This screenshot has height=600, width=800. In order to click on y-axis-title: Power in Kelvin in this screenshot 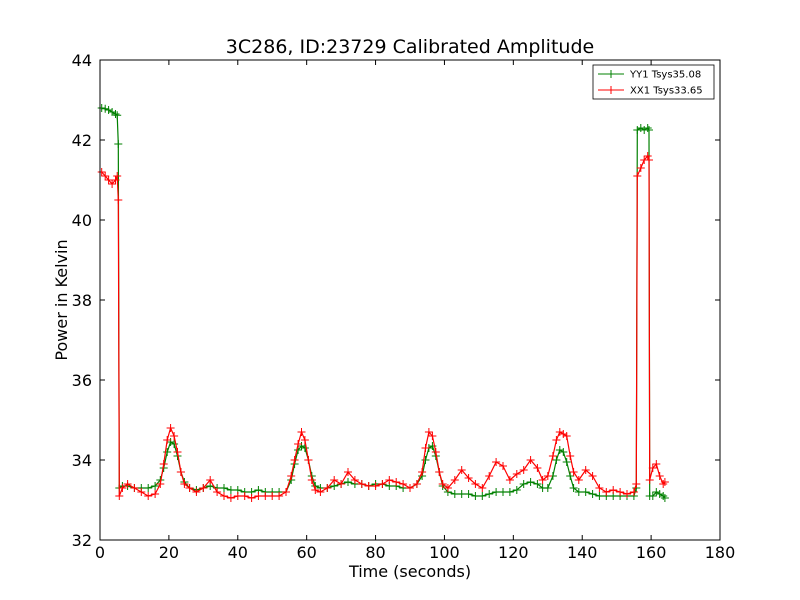, I will do `click(61, 299)`.